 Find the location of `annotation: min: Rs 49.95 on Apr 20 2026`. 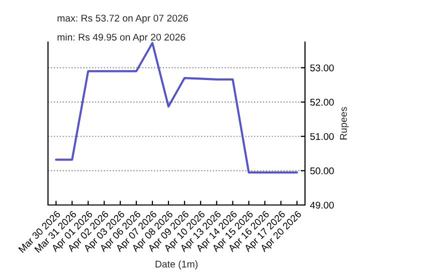

annotation: min: Rs 49.95 on Apr 20 2026 is located at coordinates (122, 38).